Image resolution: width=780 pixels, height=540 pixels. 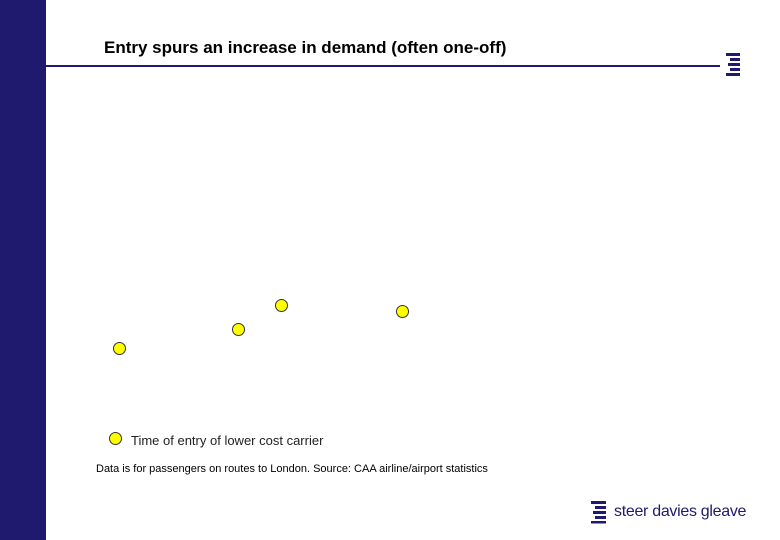 What do you see at coordinates (23, 270) in the screenshot?
I see `left-sidebar-bar` at bounding box center [23, 270].